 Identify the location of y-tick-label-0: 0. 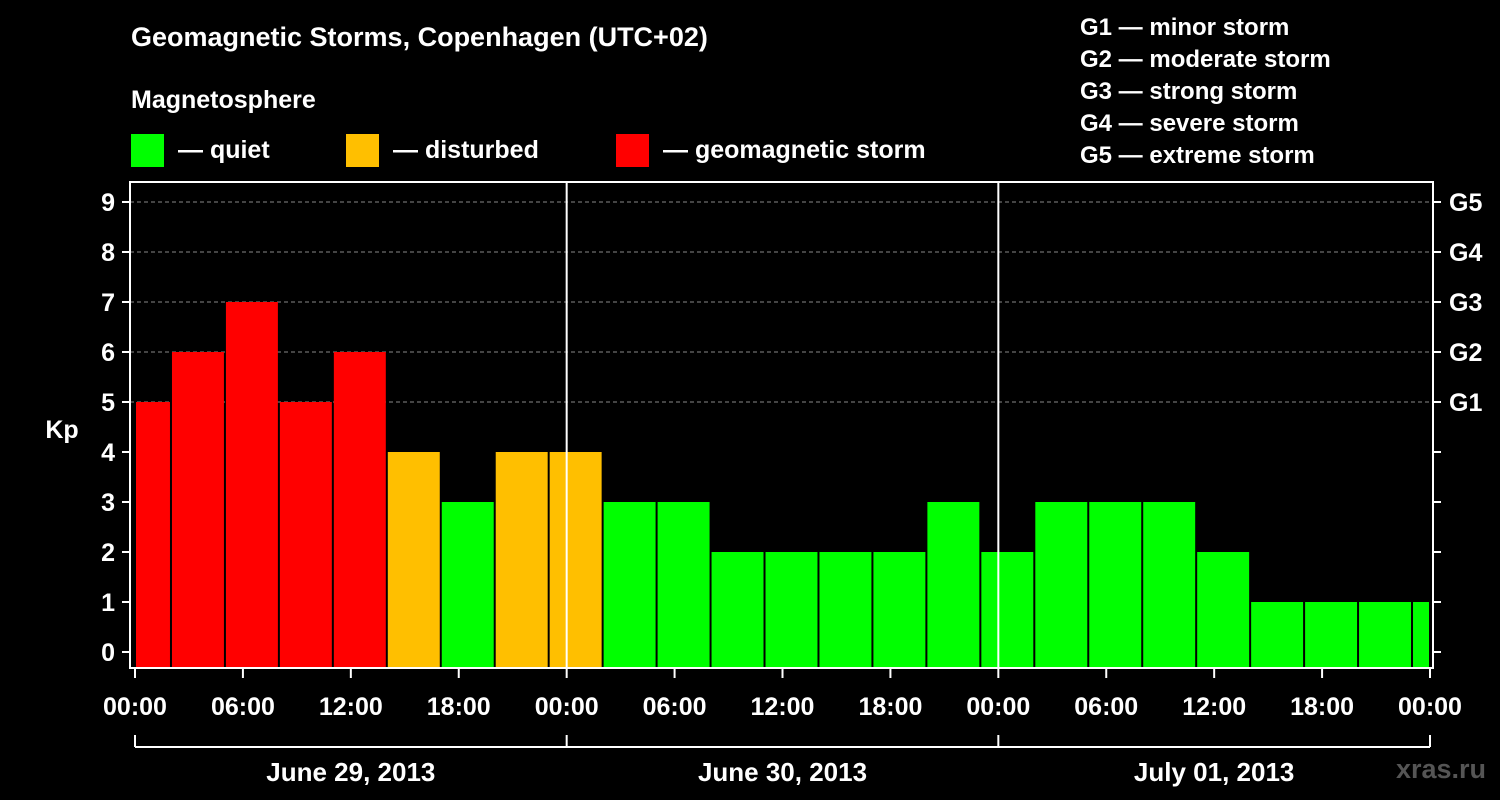
(108, 653).